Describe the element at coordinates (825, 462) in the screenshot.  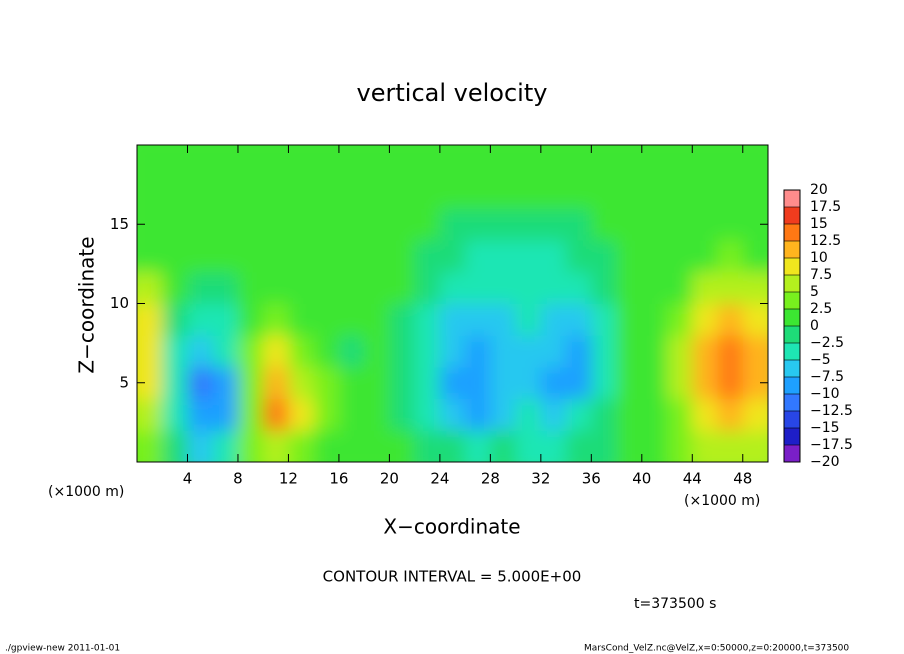
I see `colorbar-label: −20` at that location.